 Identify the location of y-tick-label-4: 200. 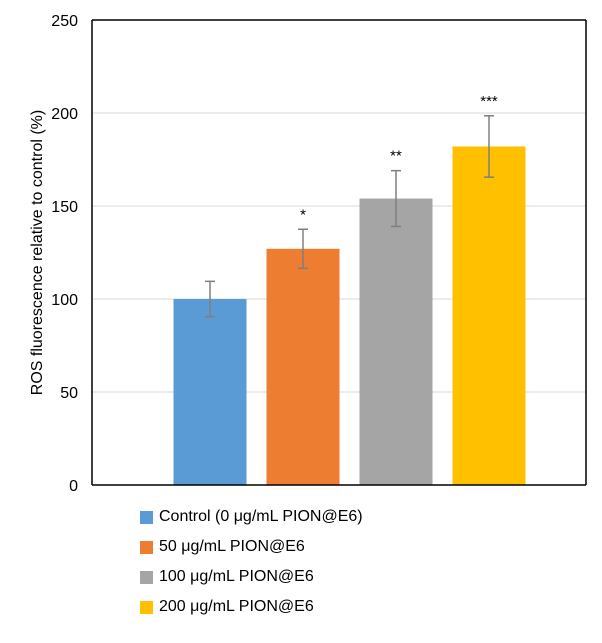
(64, 114).